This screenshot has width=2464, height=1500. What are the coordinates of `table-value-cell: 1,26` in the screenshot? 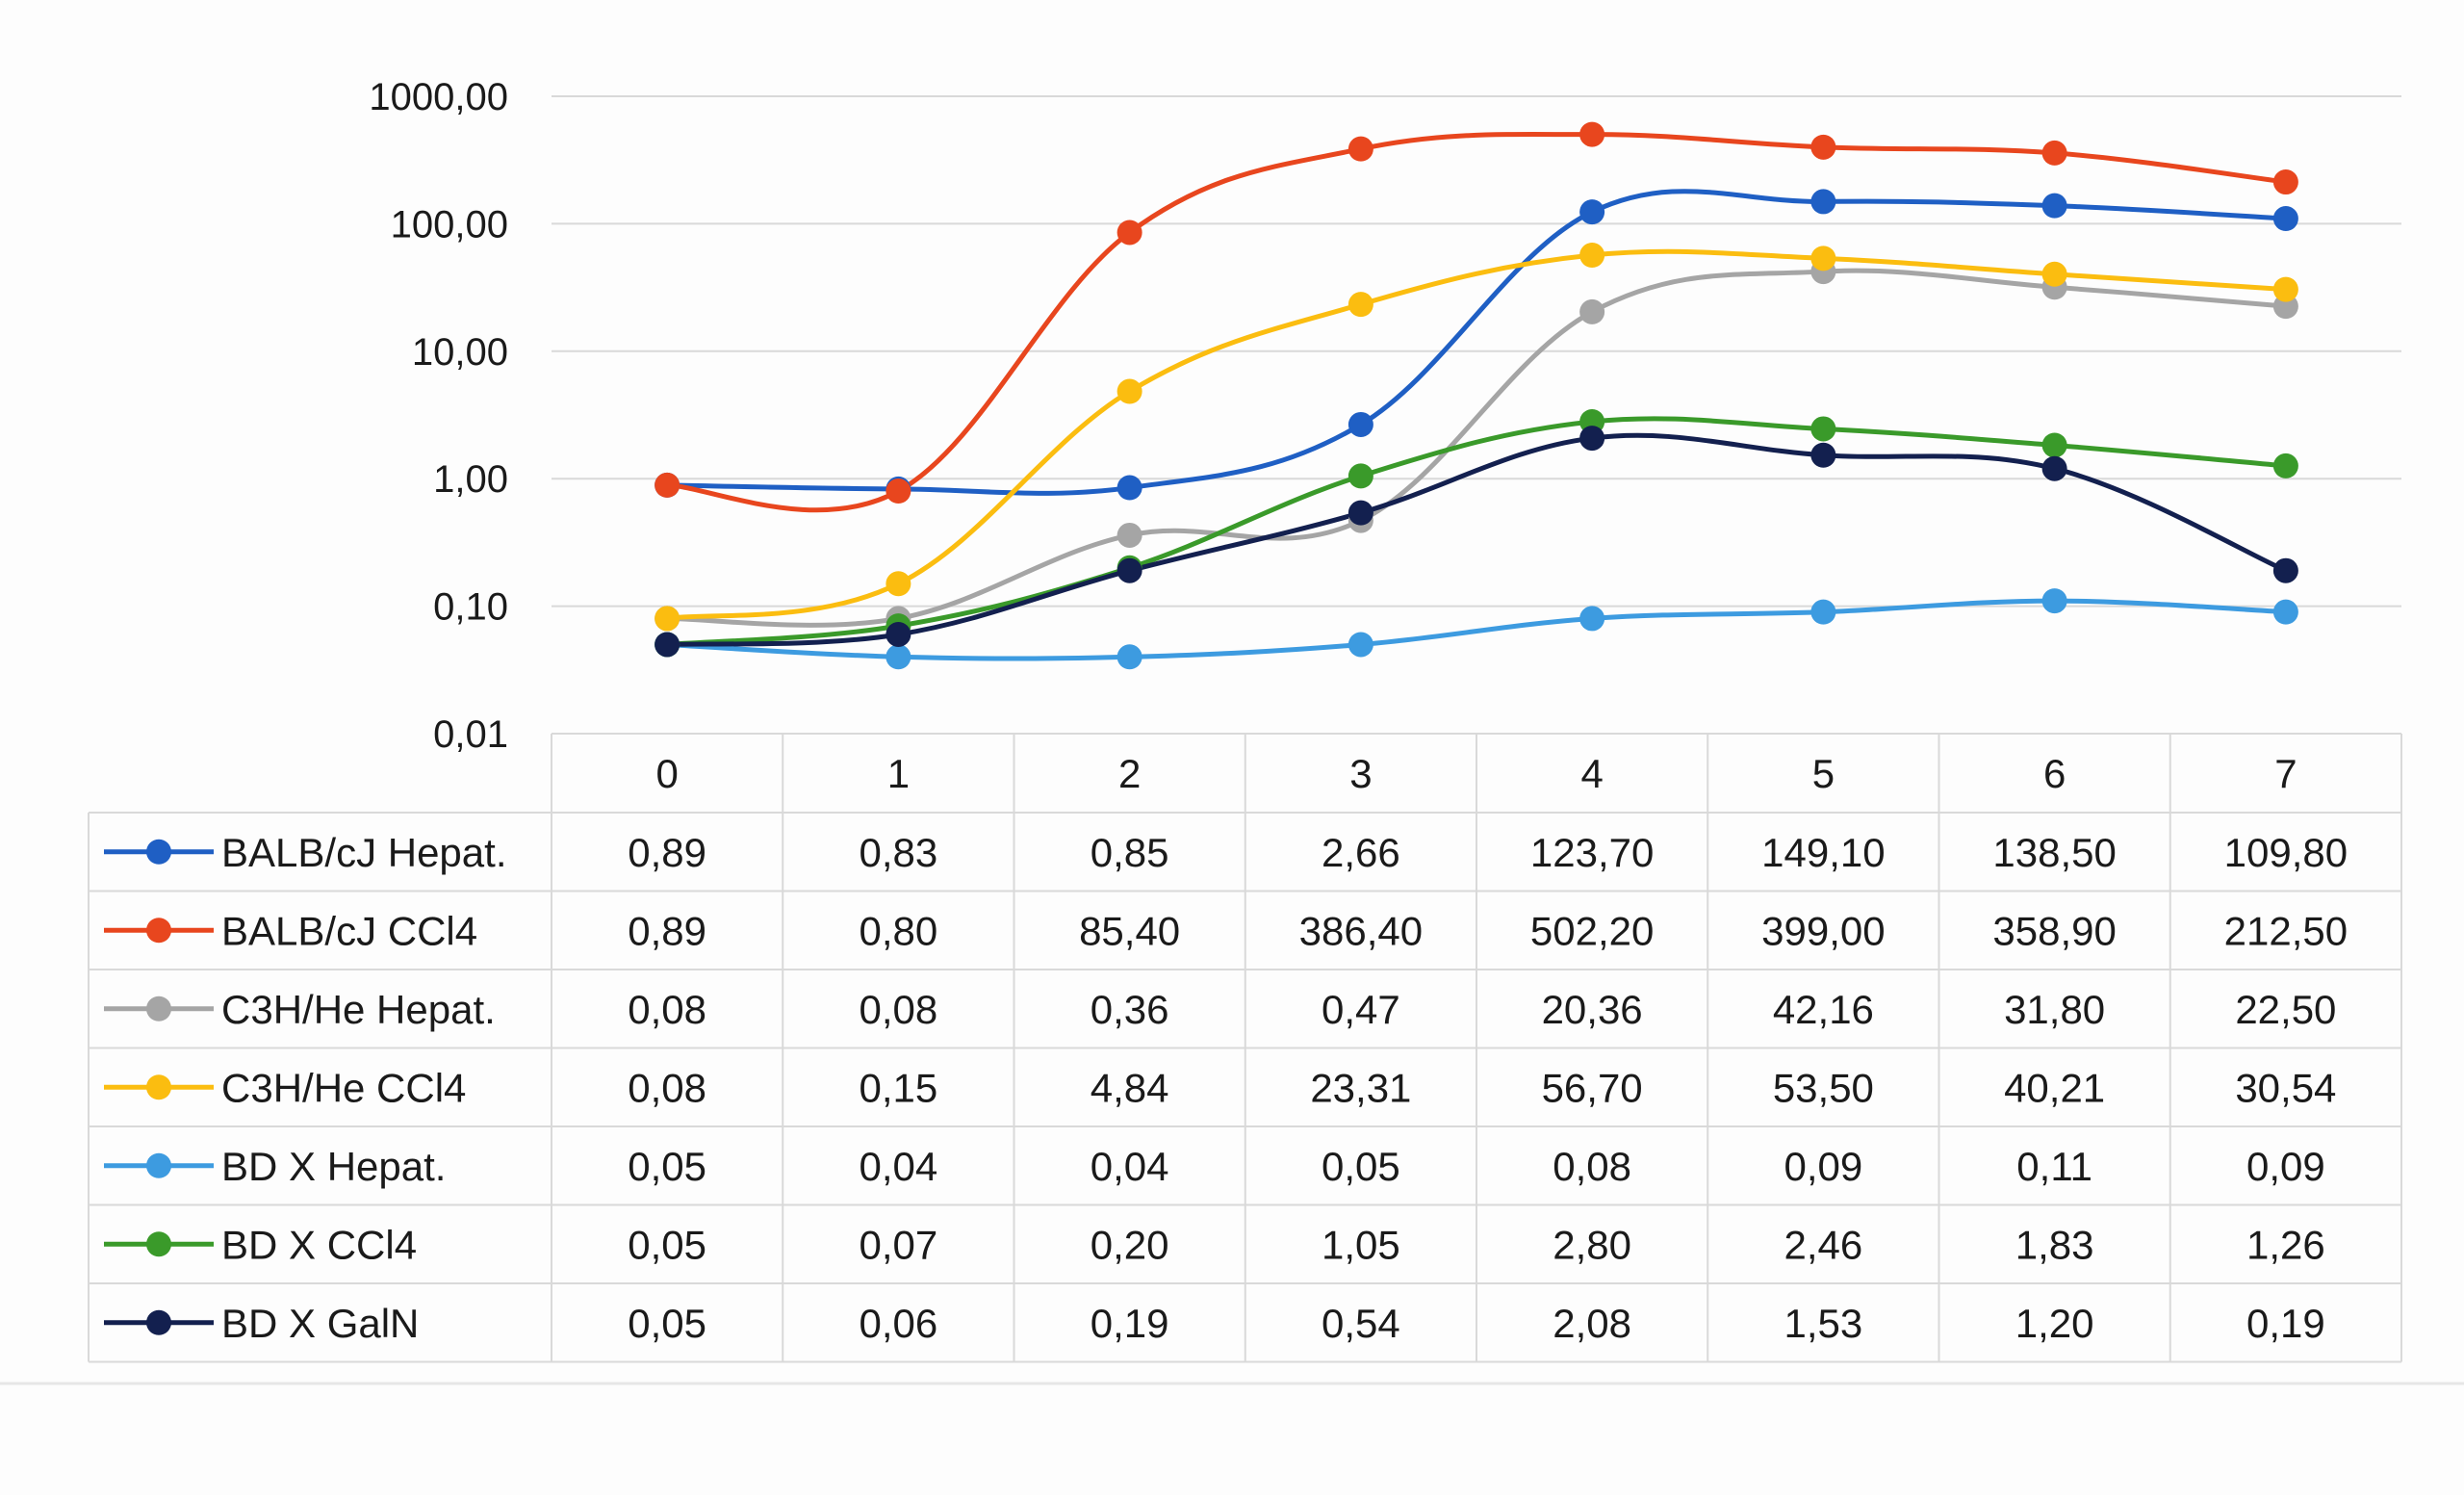 It's located at (2285, 1244).